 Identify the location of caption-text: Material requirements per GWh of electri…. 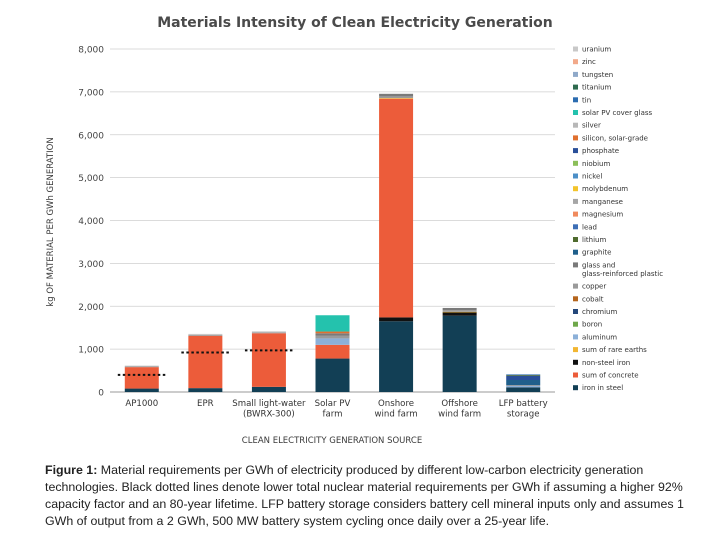
(364, 495).